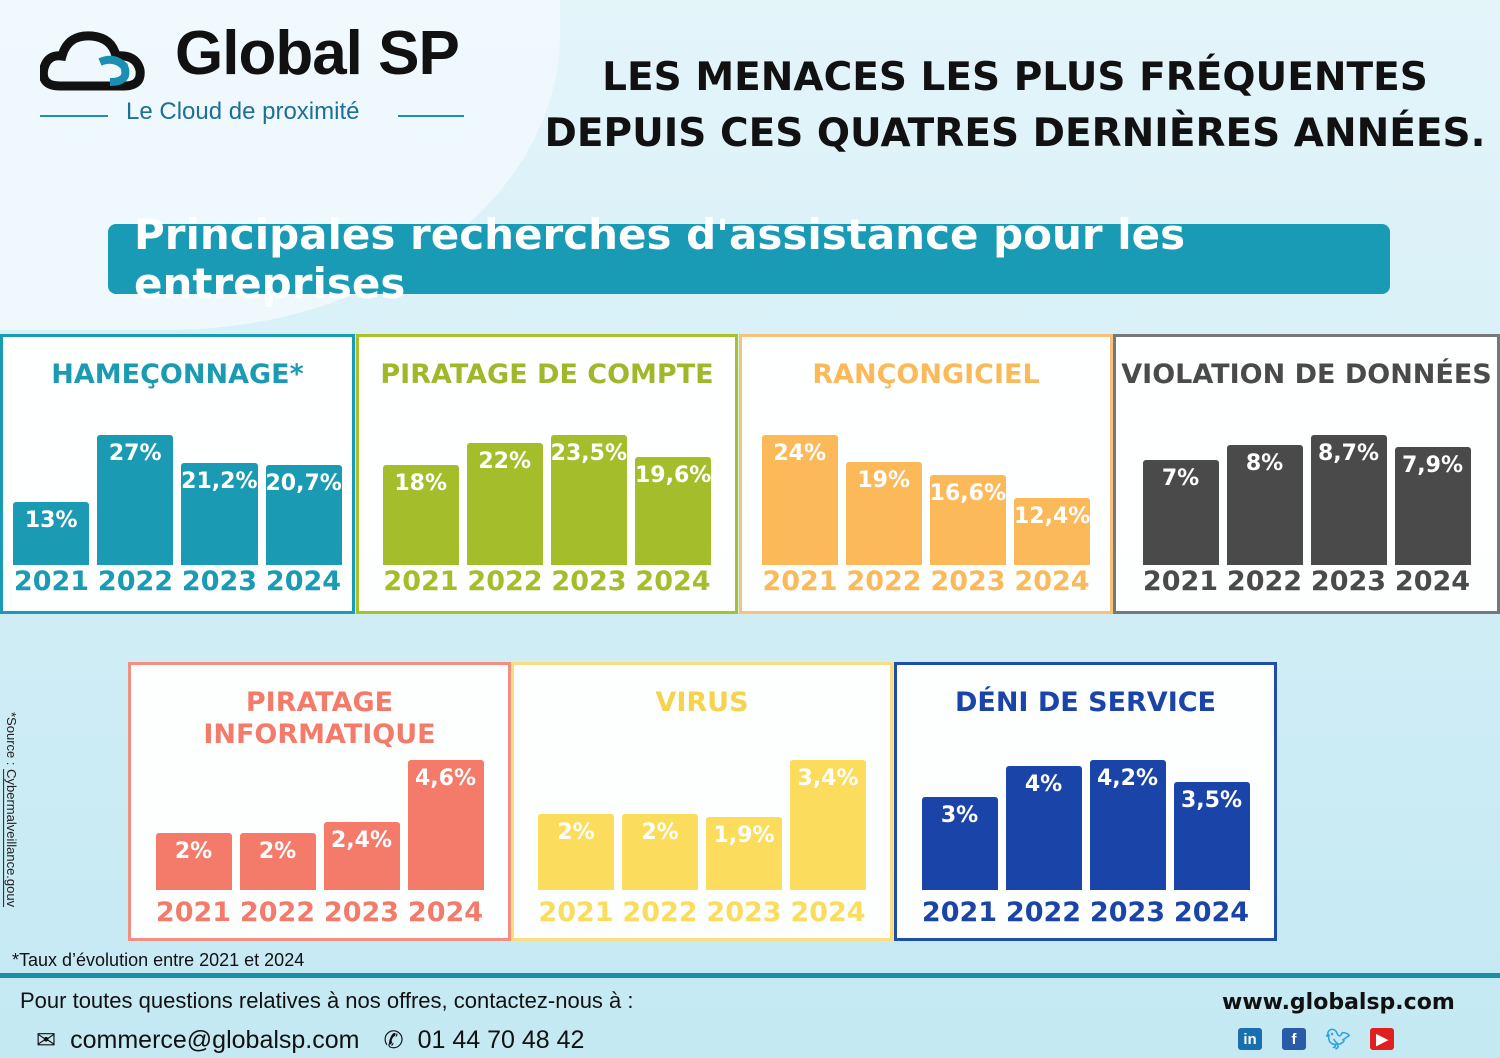 Image resolution: width=1500 pixels, height=1058 pixels. Describe the element at coordinates (504, 462) in the screenshot. I see `data-label: 22%` at that location.